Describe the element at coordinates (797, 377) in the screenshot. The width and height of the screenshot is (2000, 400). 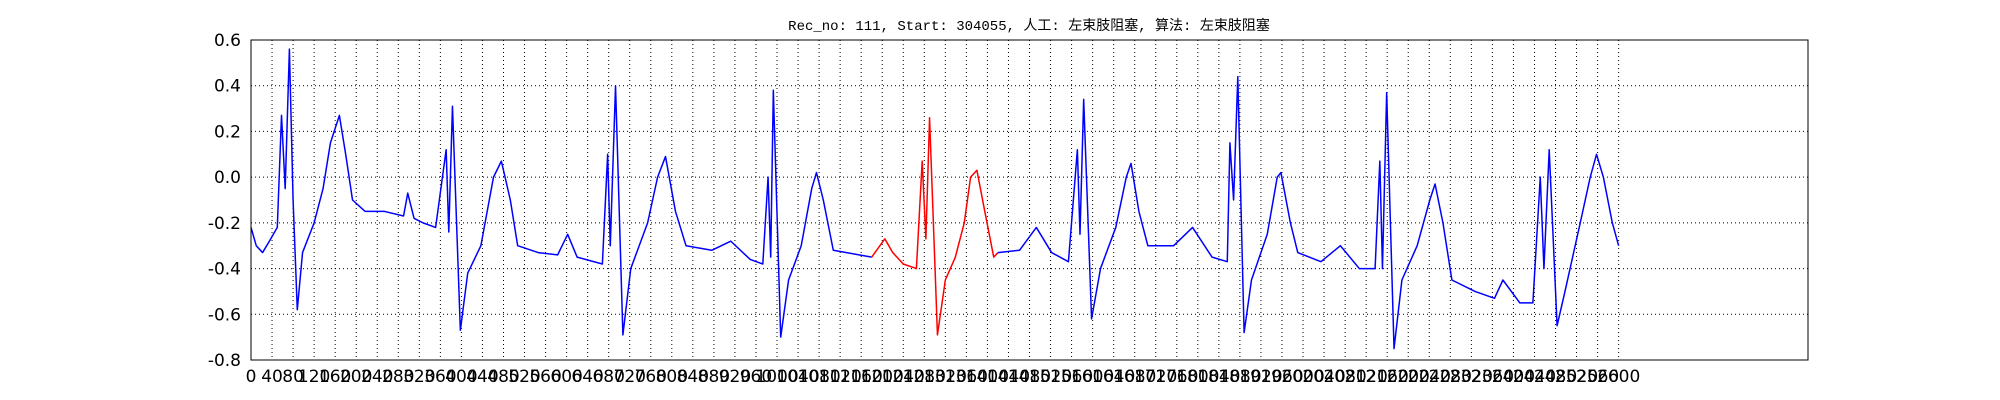
I see `x-tick-label: 1040` at that location.